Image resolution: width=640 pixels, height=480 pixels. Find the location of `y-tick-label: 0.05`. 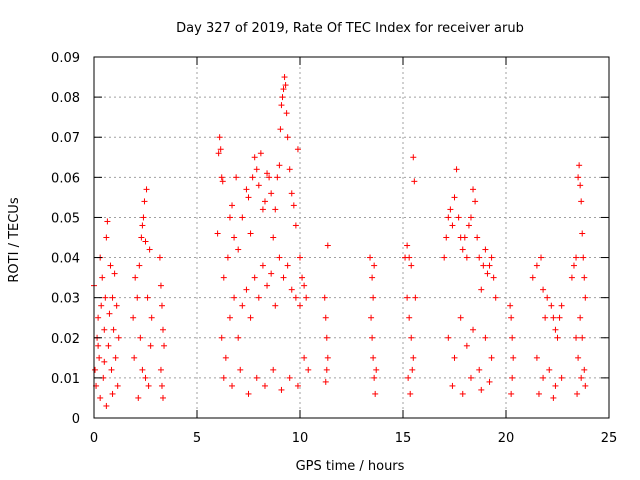

y-tick-label: 0.05 is located at coordinates (65, 218).